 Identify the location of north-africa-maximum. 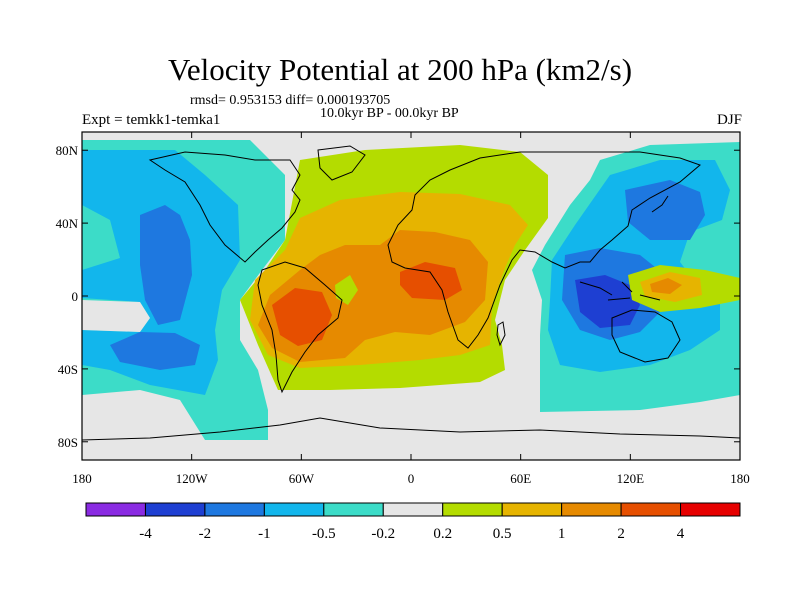
(431, 281).